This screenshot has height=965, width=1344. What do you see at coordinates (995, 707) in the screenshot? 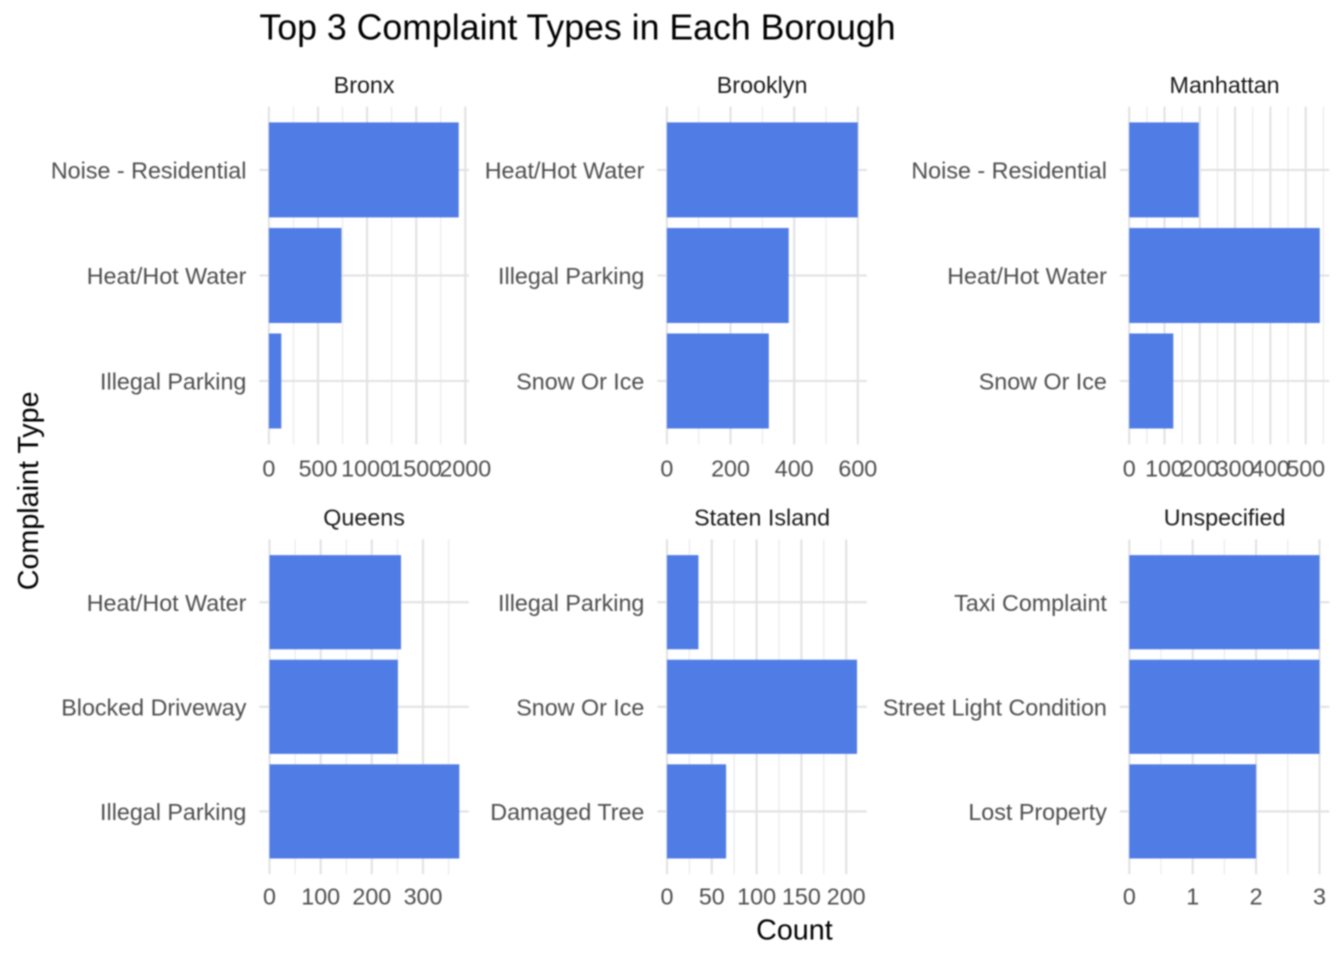
I see `svg-text: Street Light Condition` at bounding box center [995, 707].